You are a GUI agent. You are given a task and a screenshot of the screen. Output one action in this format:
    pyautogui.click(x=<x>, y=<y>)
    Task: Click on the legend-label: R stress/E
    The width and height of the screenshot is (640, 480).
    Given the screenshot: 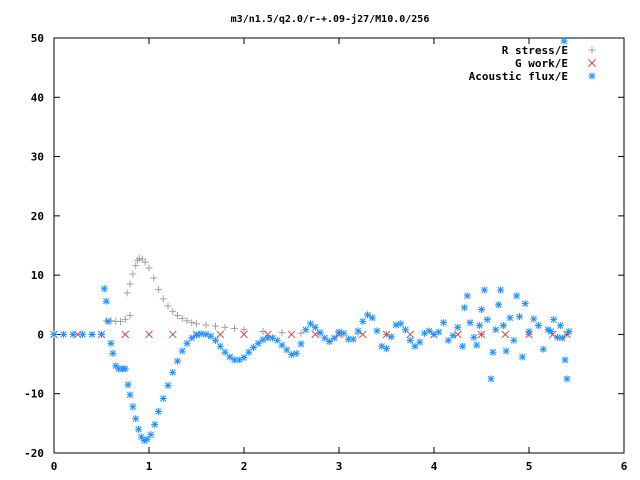 What is the action you would take?
    pyautogui.click(x=535, y=50)
    